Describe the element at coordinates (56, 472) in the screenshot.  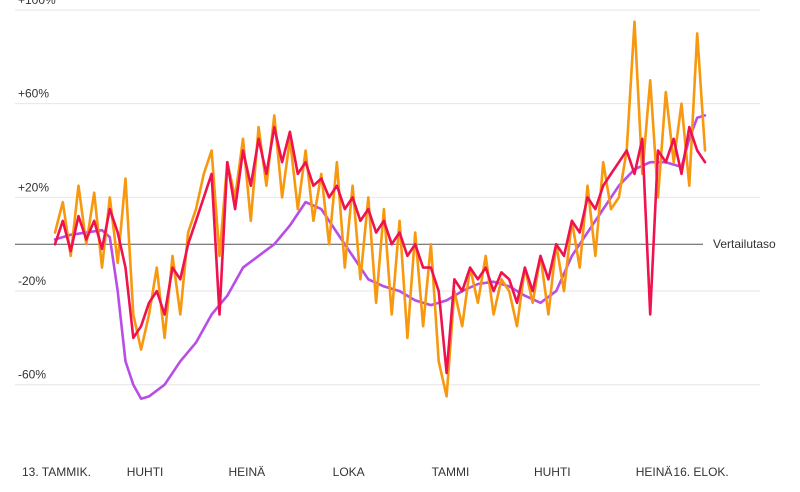
I see `x-tick-label: 13. TAMMIK.` at that location.